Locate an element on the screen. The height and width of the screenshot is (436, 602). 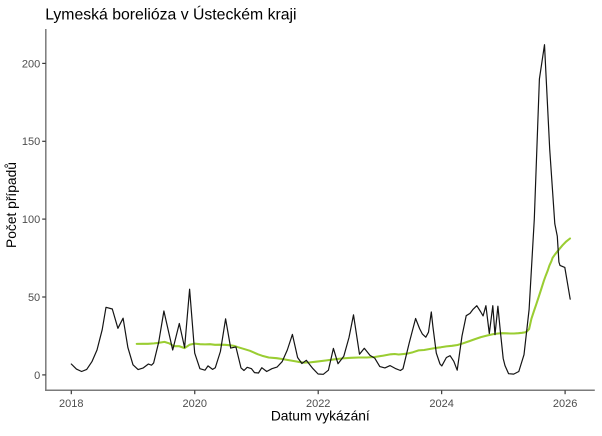
svg-text: 0 is located at coordinates (37, 376).